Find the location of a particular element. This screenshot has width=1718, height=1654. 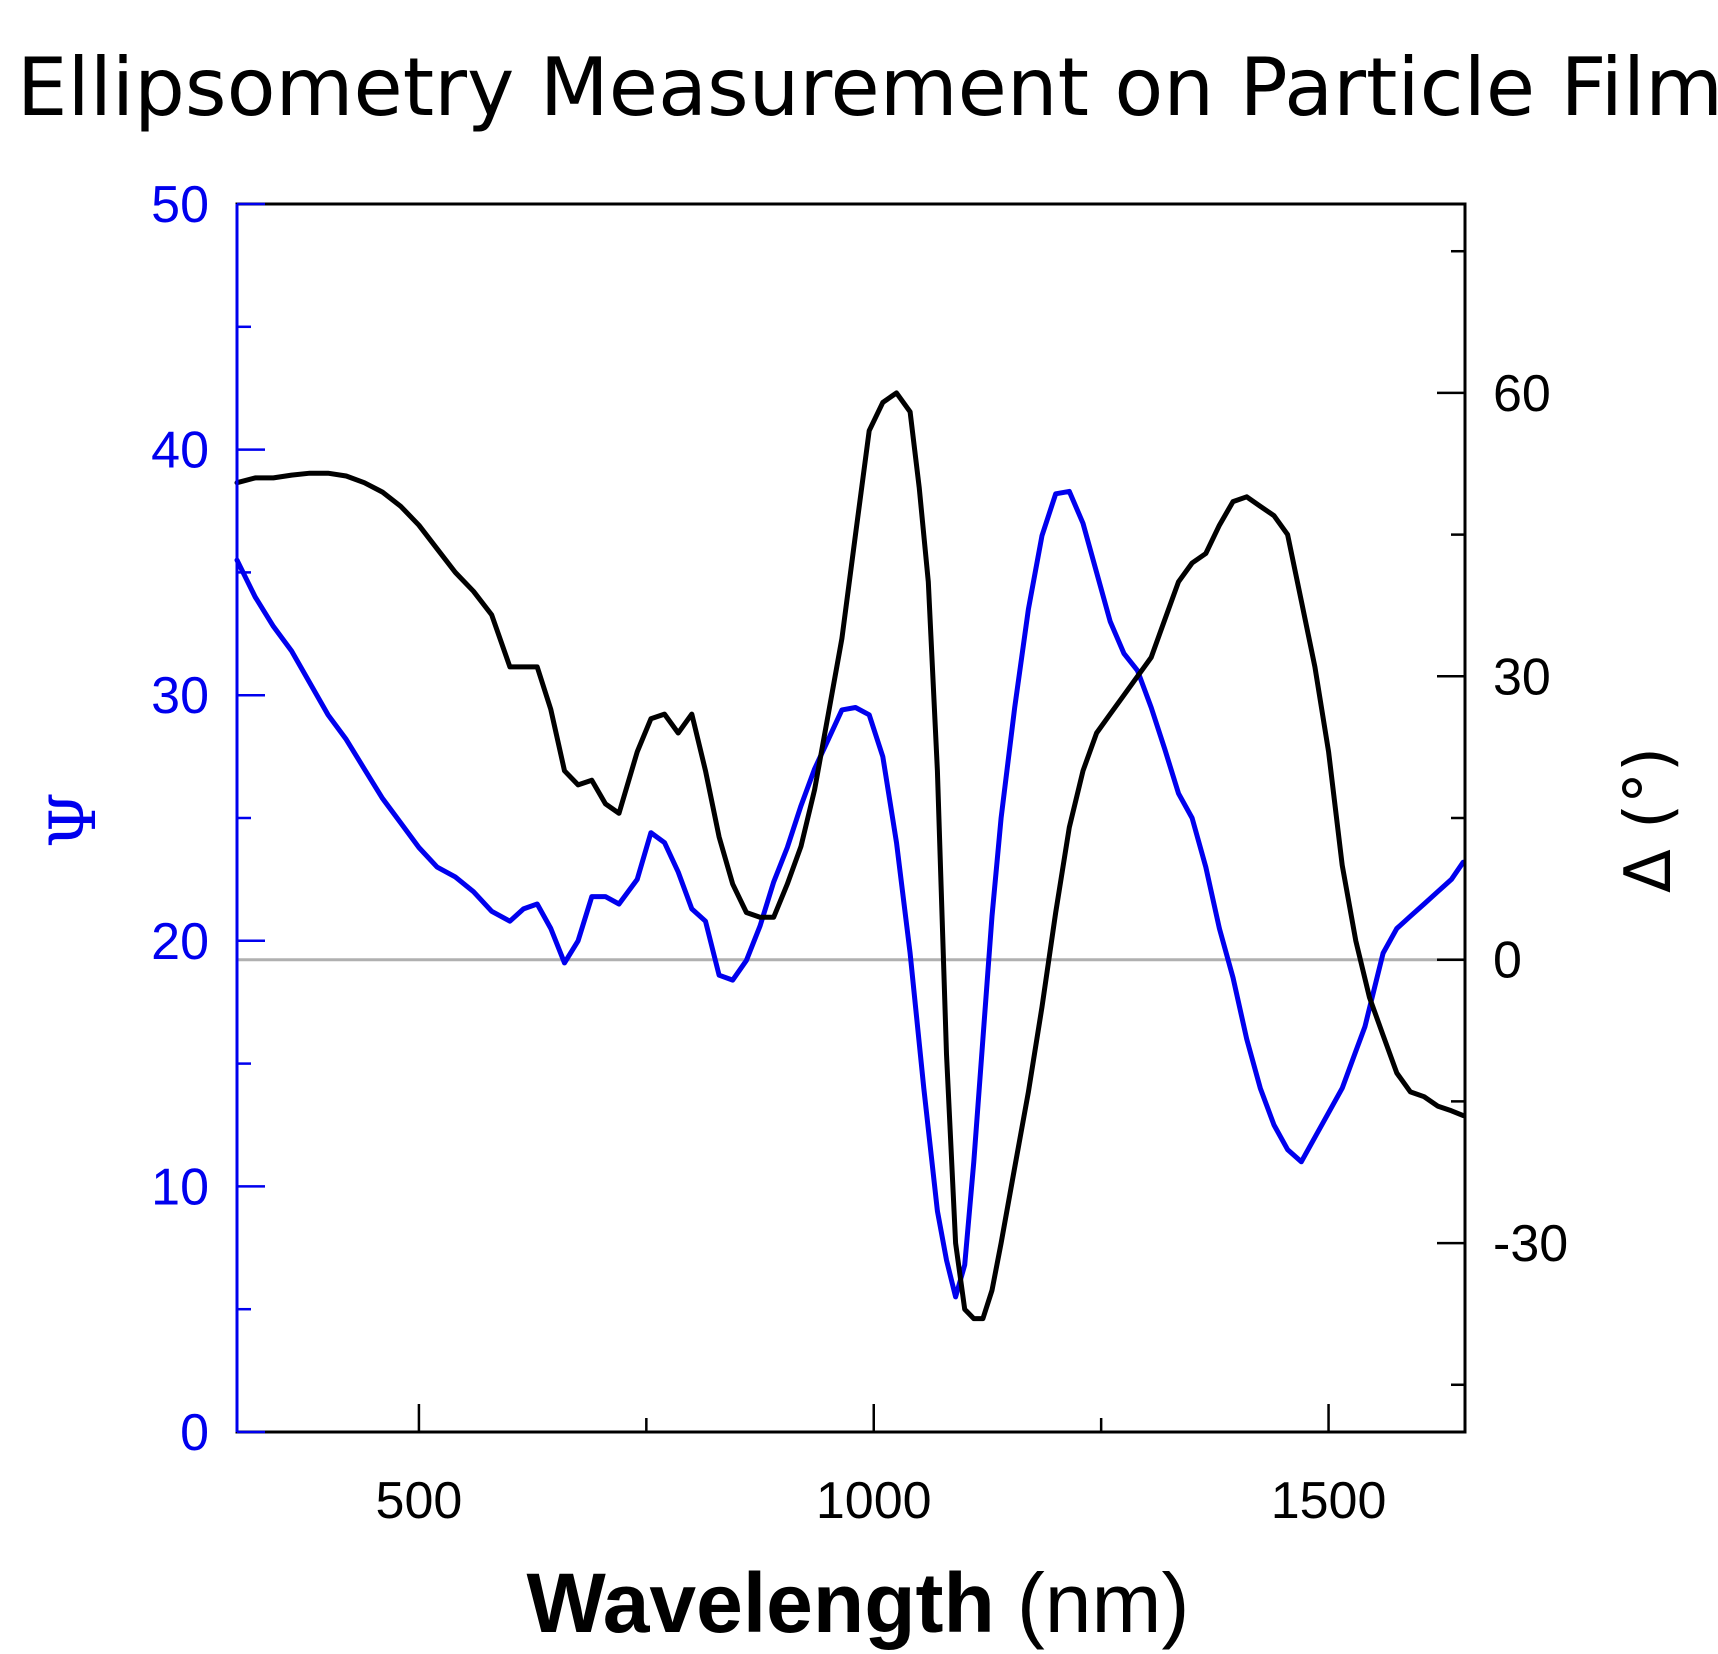

bottom-tick-label: 1000 is located at coordinates (874, 1501).